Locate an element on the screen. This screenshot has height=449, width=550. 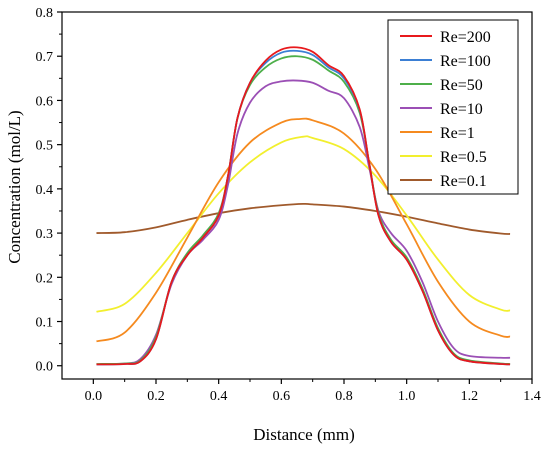
legend: Re=200 Re=100 Re=50 Re=10 Re=1 Re=0.5 Re=0.1 is located at coordinates (453, 107).